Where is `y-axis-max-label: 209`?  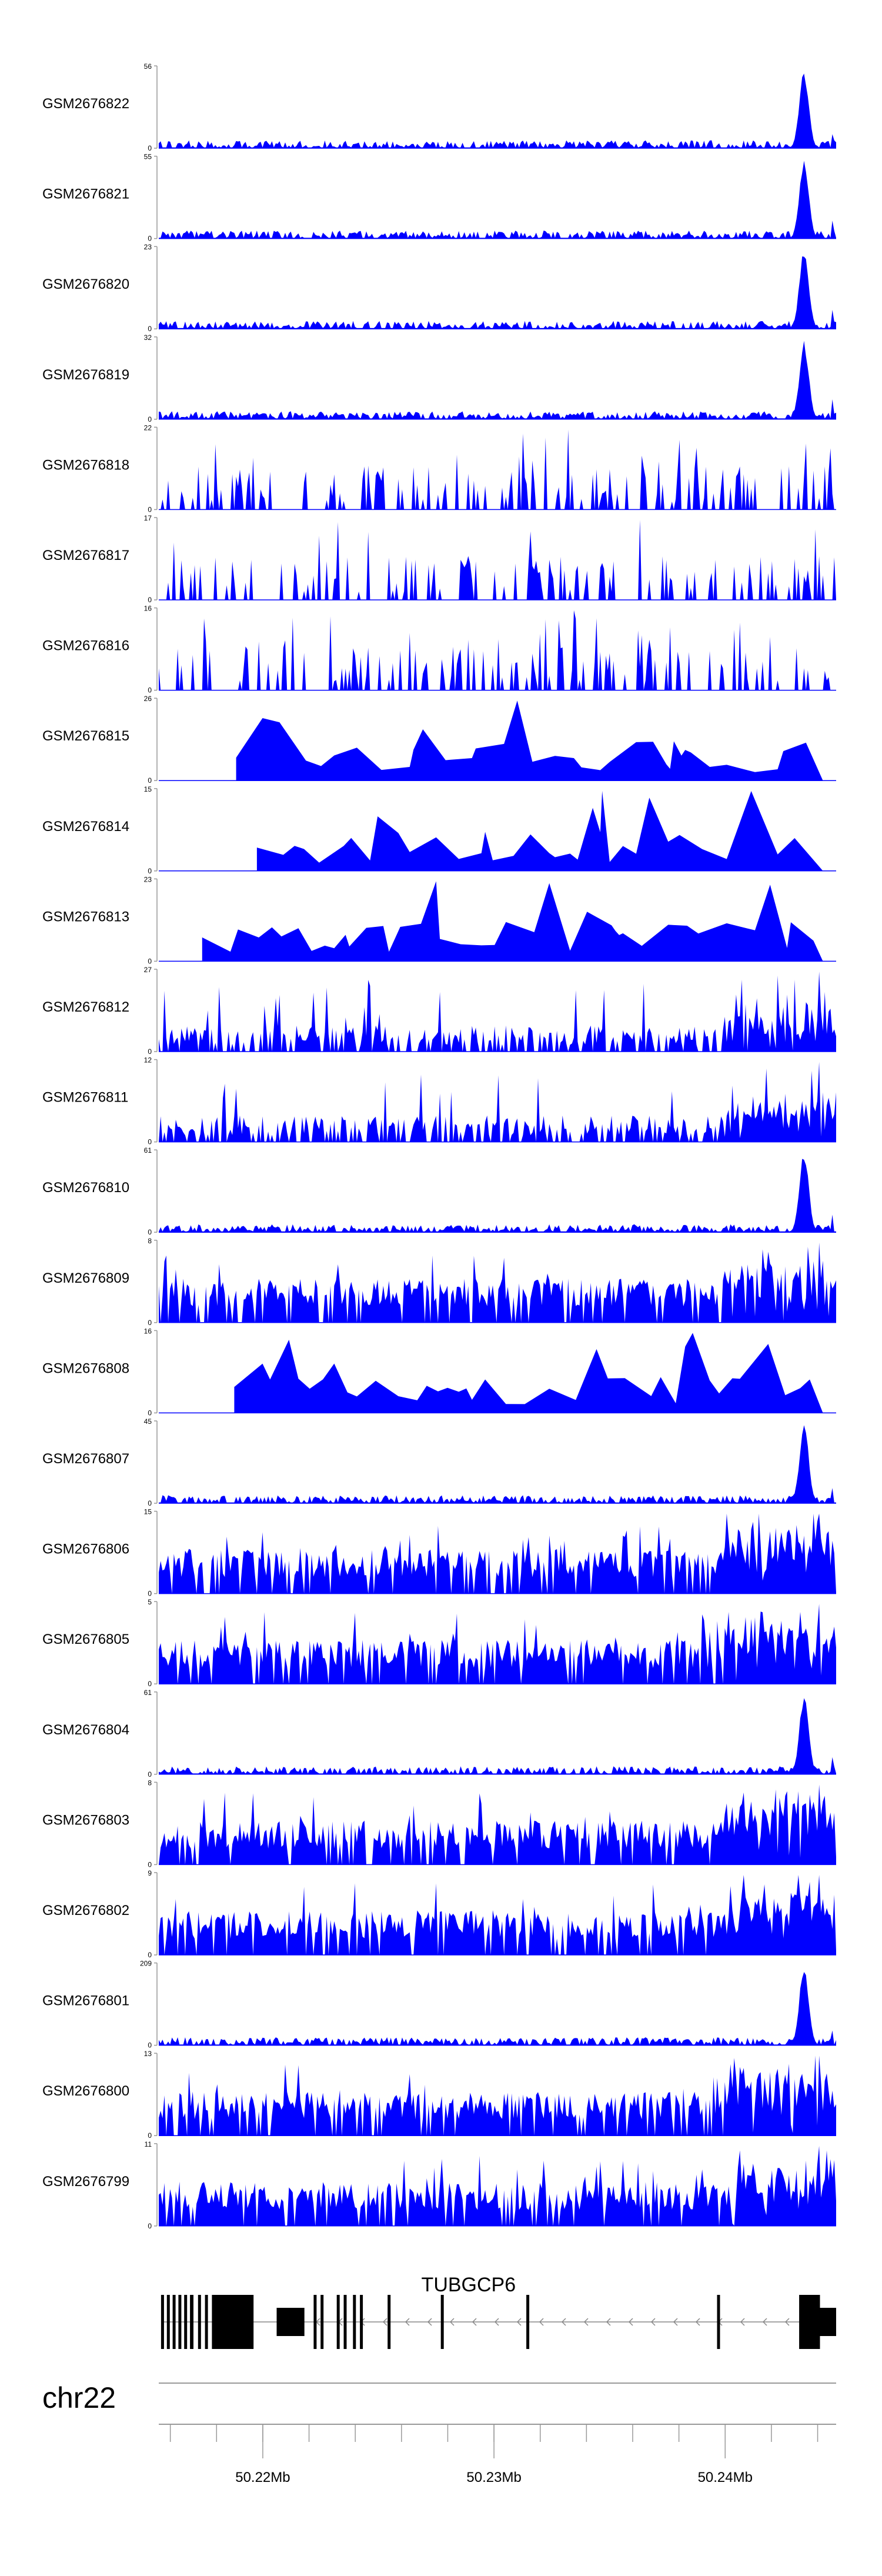 y-axis-max-label: 209 is located at coordinates (146, 1964).